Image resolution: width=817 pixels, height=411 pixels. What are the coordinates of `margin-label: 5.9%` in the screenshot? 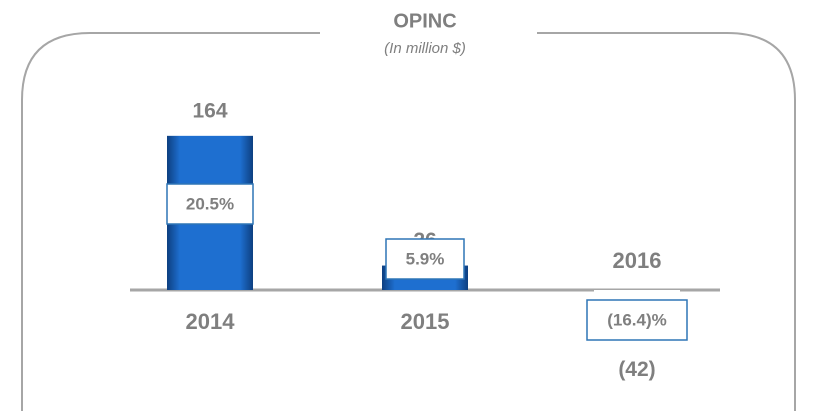 It's located at (425, 258).